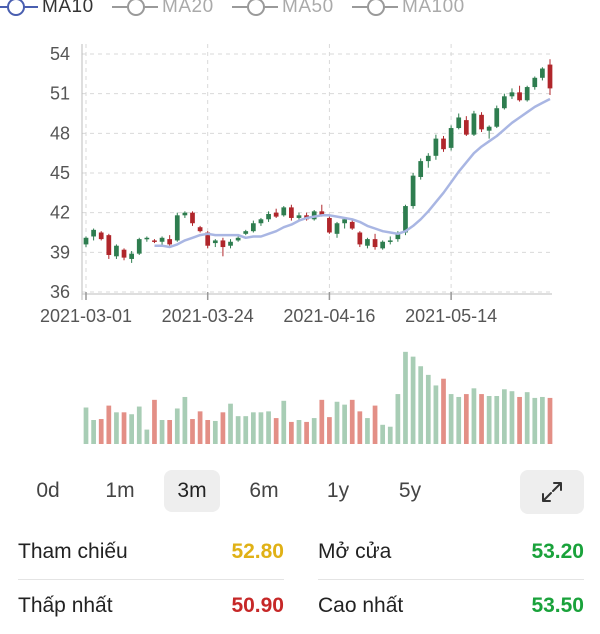  What do you see at coordinates (65, 605) in the screenshot?
I see `stat-label: Thấp nhất` at bounding box center [65, 605].